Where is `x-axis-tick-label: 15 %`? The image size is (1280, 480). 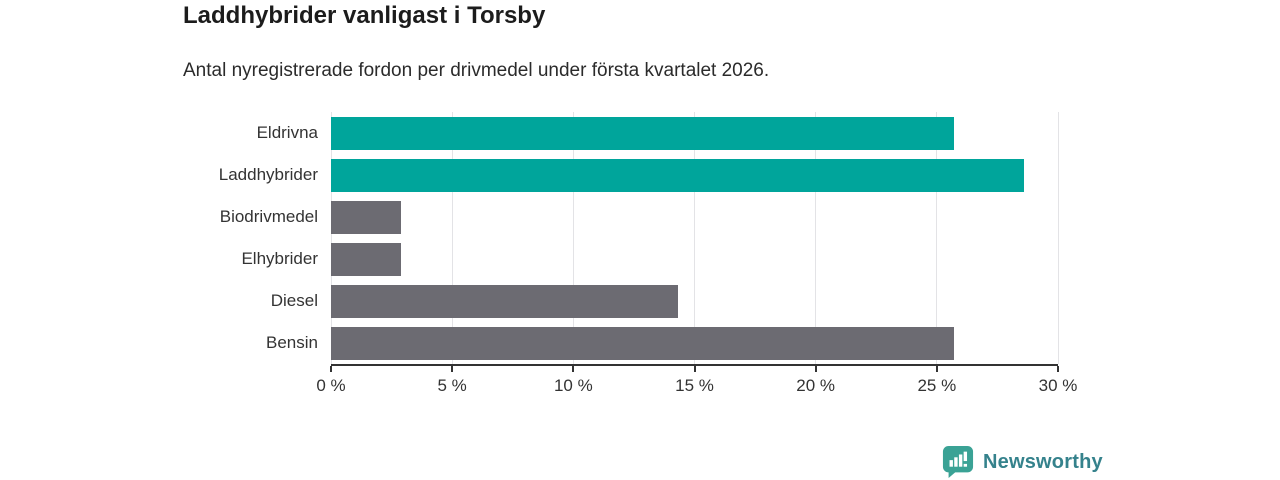 x-axis-tick-label: 15 % is located at coordinates (694, 385).